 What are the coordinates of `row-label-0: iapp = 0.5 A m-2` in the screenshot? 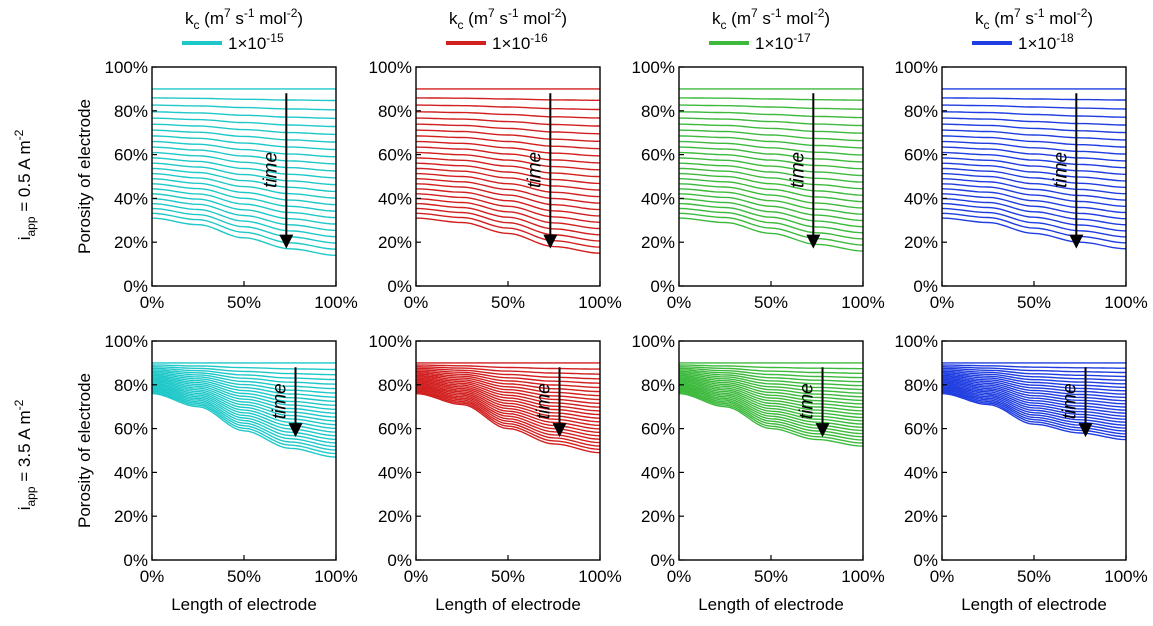 It's located at (25, 184).